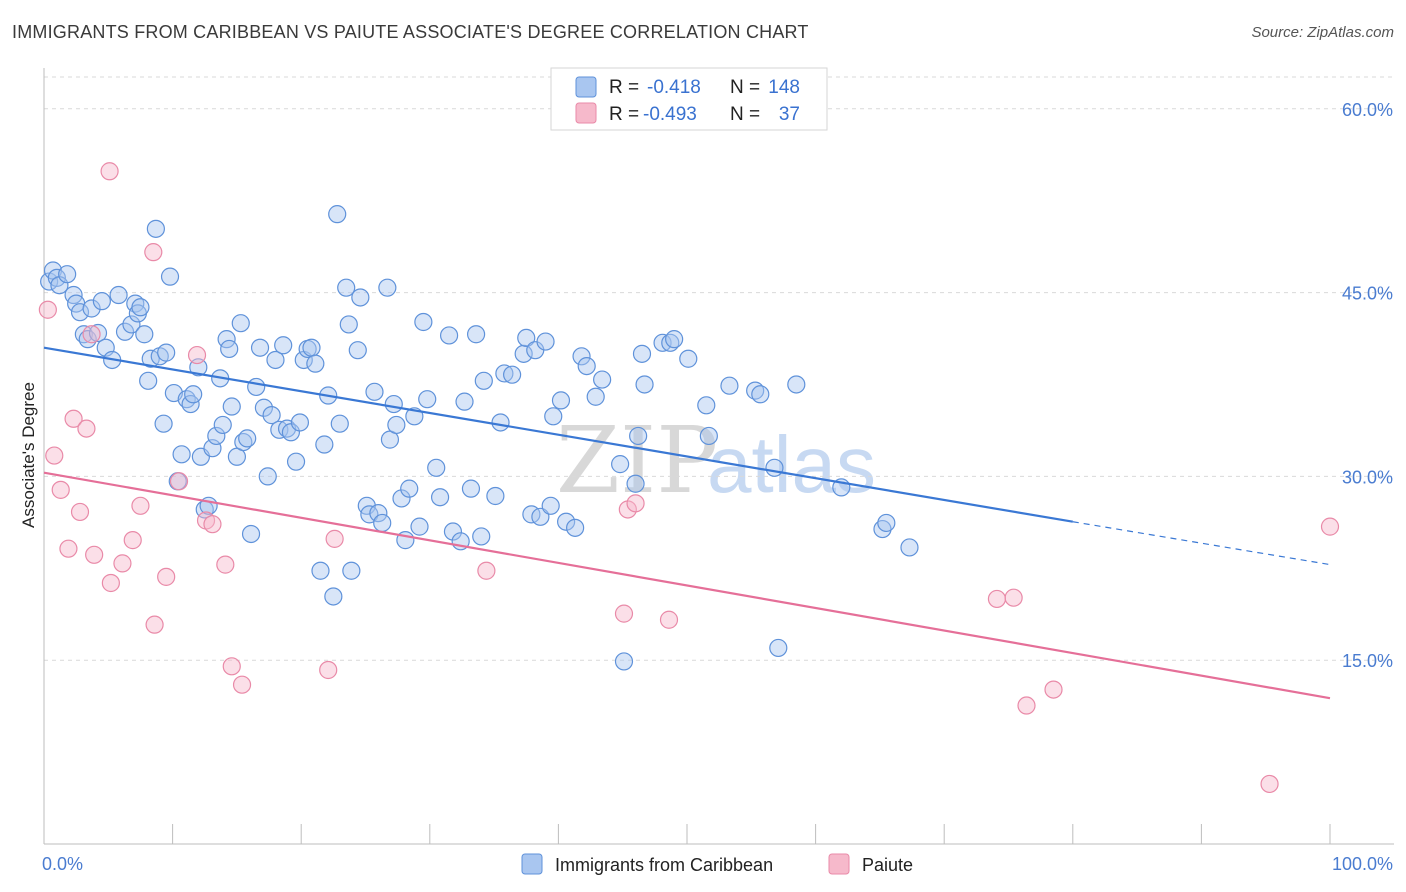 The height and width of the screenshot is (892, 1406). Describe the element at coordinates (664, 865) in the screenshot. I see `legend-bottom-label-caribbean: Immigrants from Caribbean` at that location.